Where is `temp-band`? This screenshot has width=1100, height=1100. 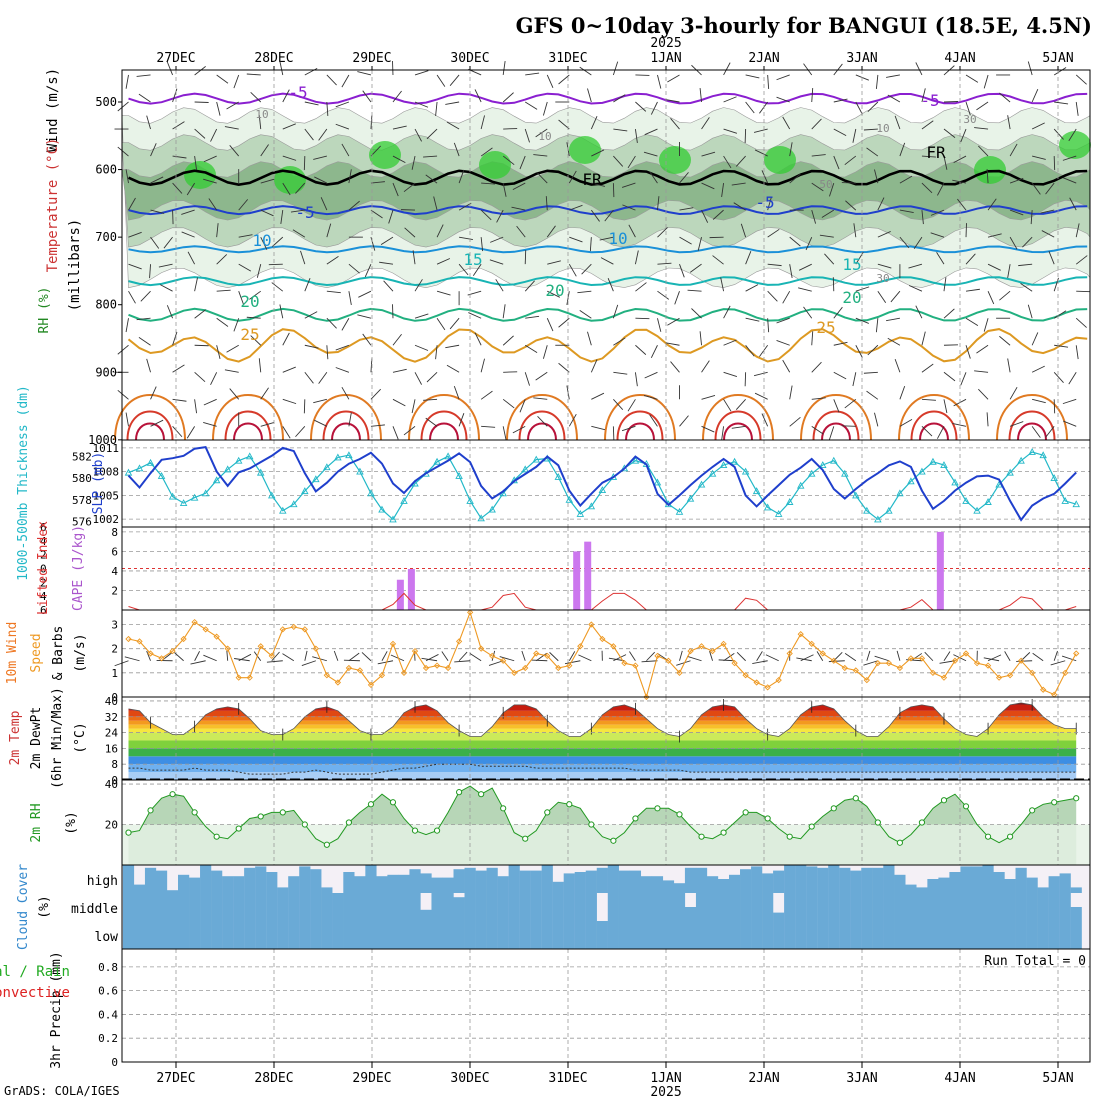
temp-band is located at coordinates (602, 736).